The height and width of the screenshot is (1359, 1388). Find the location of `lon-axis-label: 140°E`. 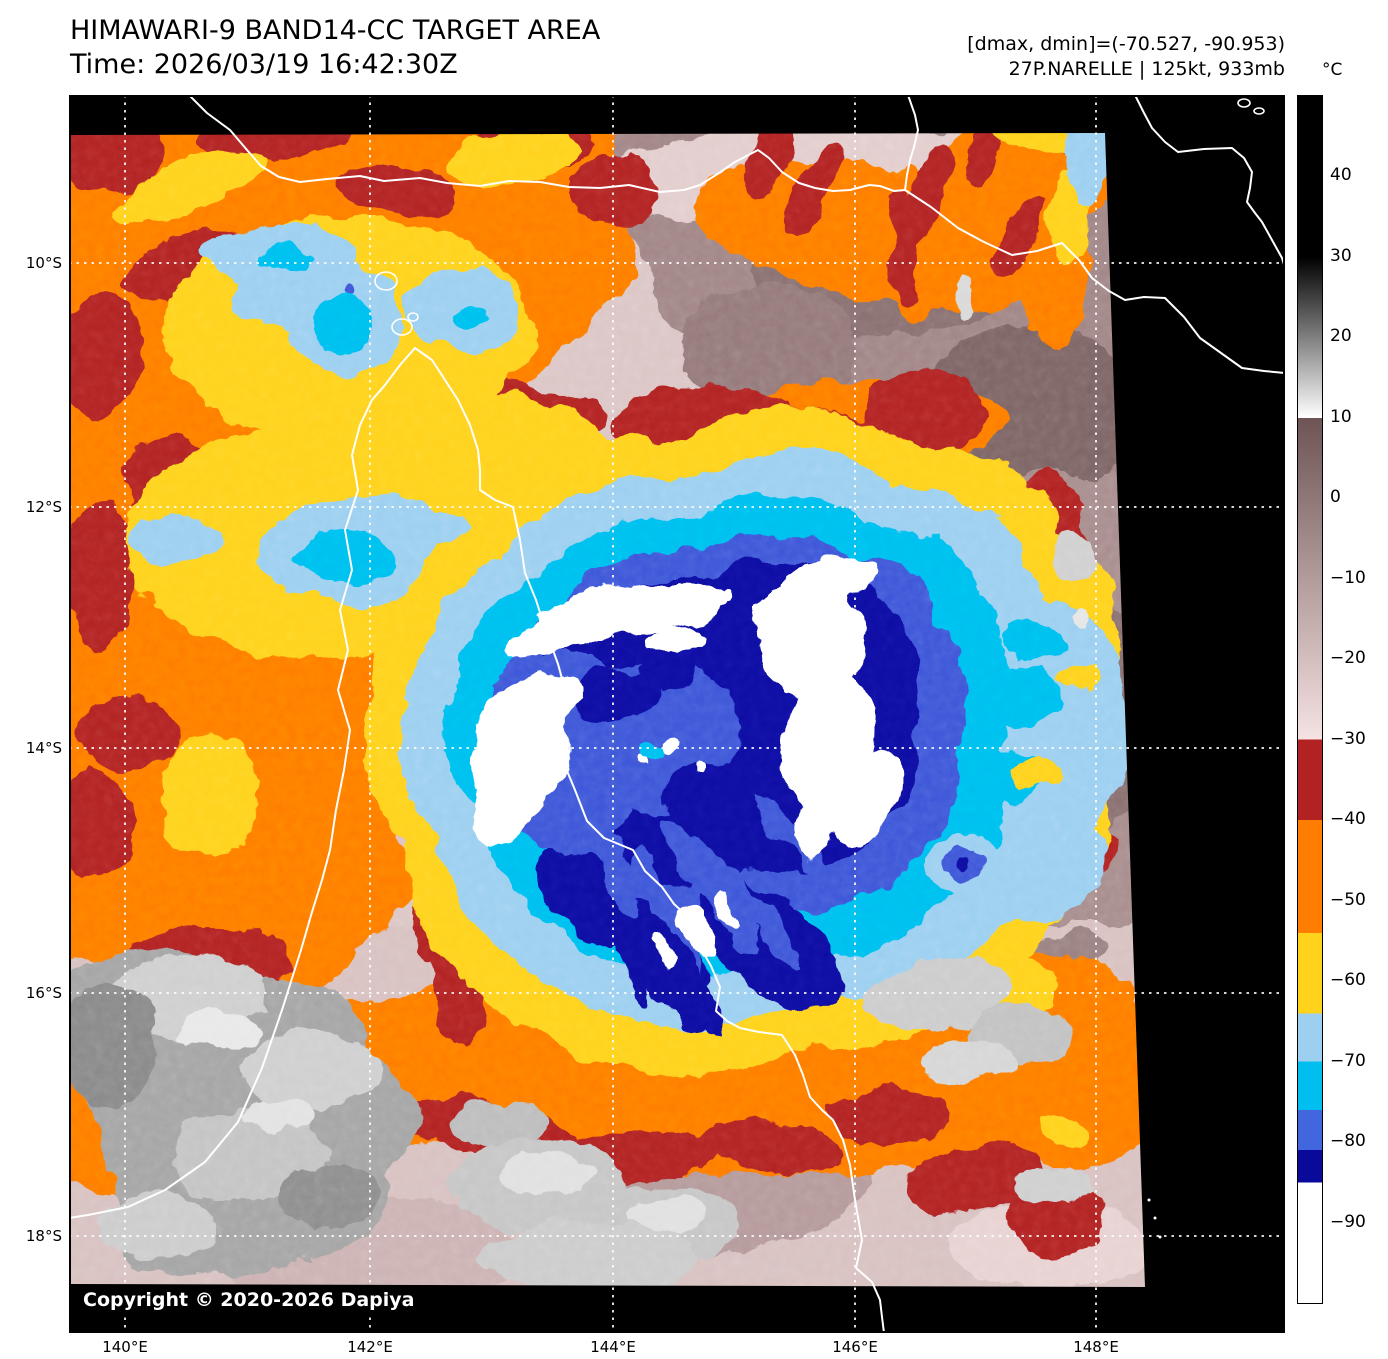

lon-axis-label: 140°E is located at coordinates (125, 1347).